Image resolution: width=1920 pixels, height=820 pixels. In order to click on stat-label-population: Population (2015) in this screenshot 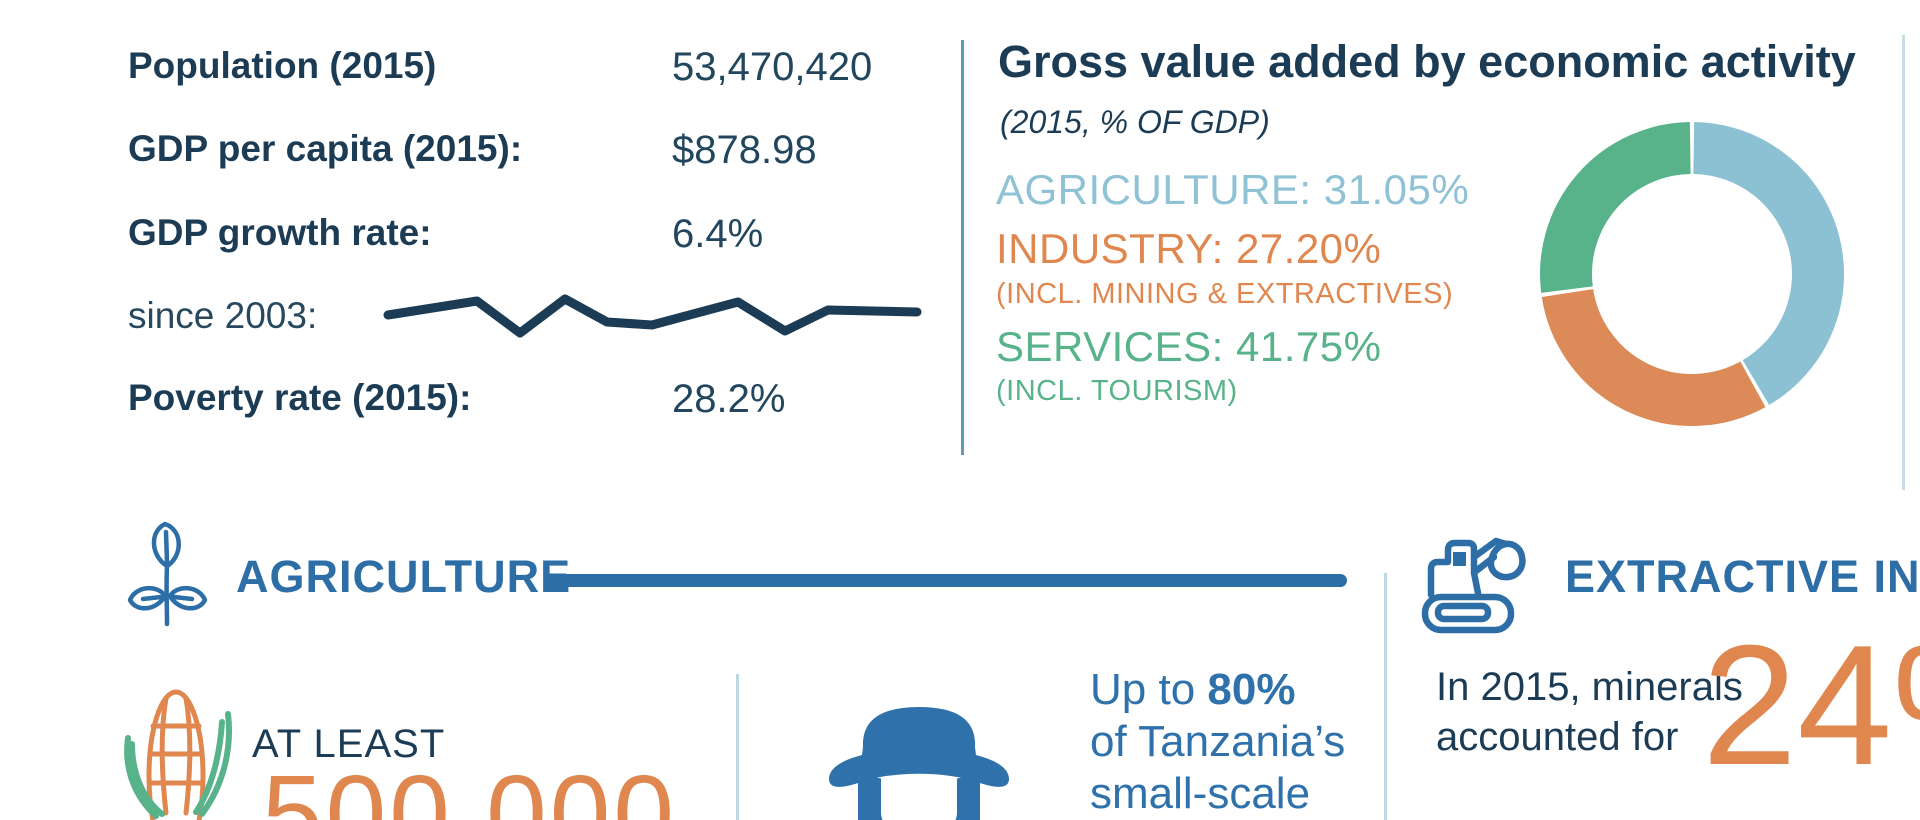, I will do `click(282, 65)`.